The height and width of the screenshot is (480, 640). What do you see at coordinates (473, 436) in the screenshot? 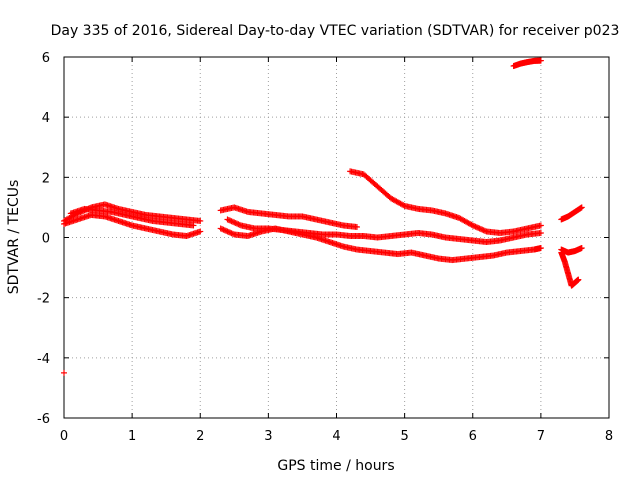
I see `x-tick-label: 6` at bounding box center [473, 436].